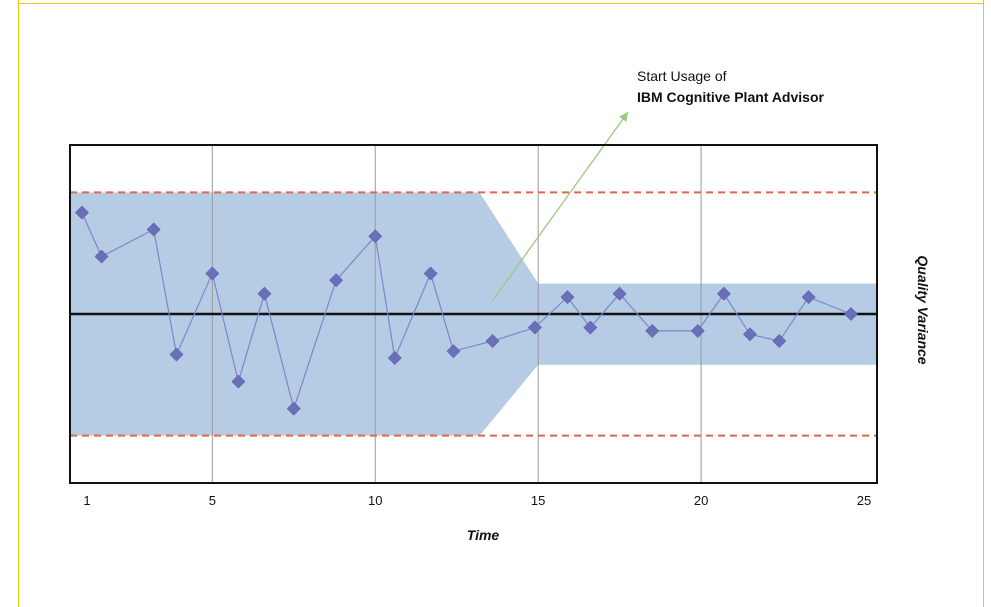 This screenshot has height=607, width=991. I want to click on x-tick-label-5: 5, so click(212, 500).